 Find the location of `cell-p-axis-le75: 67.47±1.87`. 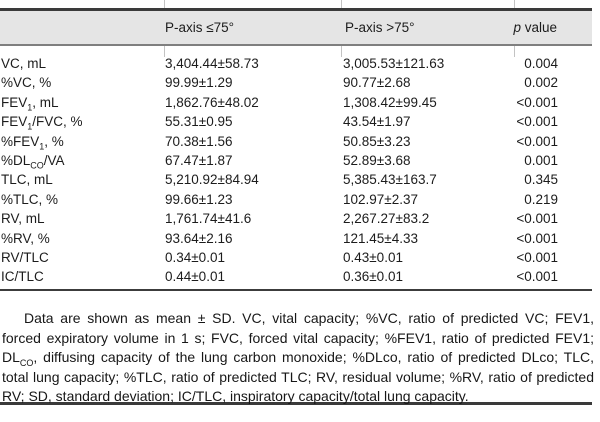

cell-p-axis-le75: 67.47±1.87 is located at coordinates (199, 160).